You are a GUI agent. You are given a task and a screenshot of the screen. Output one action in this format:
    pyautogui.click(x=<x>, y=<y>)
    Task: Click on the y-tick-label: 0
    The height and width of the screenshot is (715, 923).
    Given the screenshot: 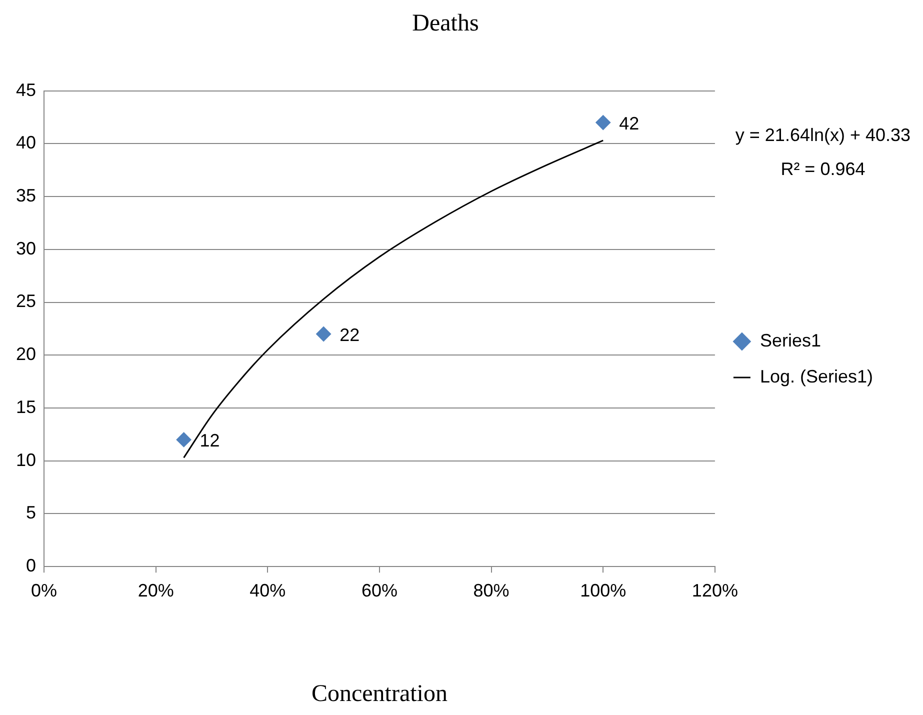 What is the action you would take?
    pyautogui.click(x=31, y=566)
    